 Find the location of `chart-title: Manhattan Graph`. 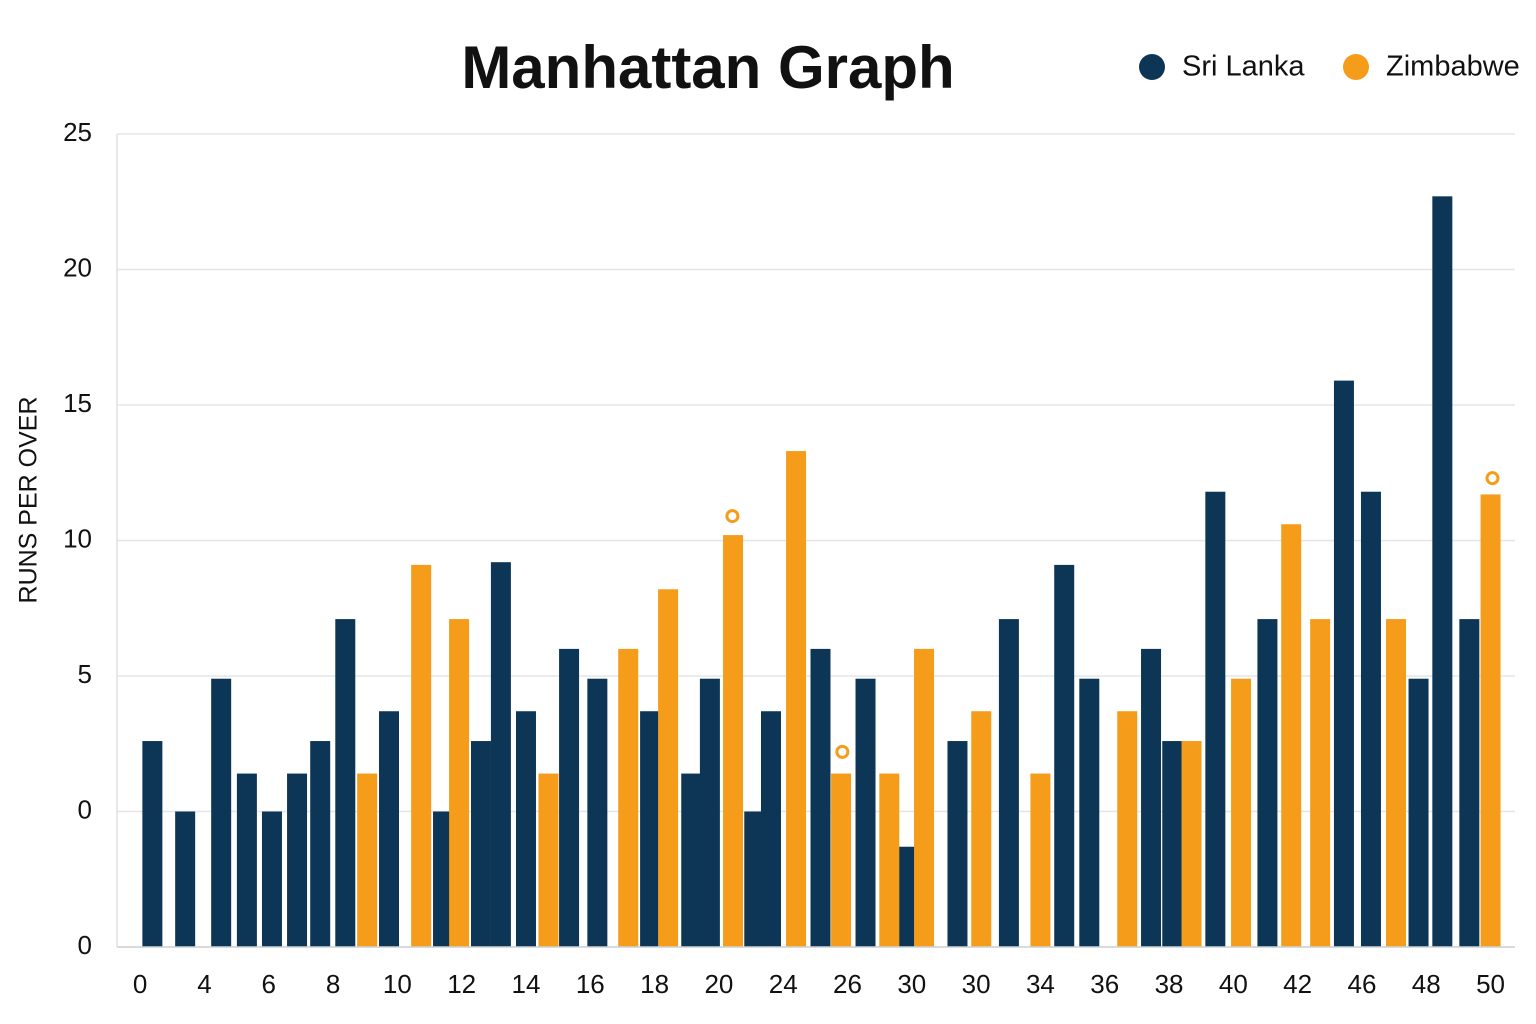

chart-title: Manhattan Graph is located at coordinates (707, 67).